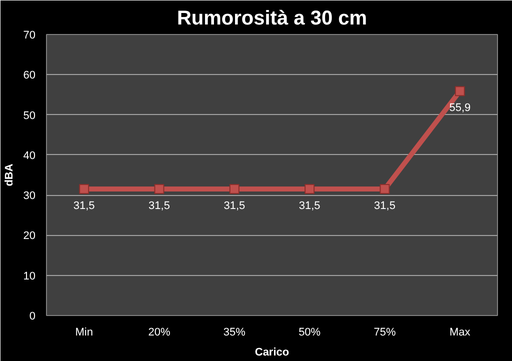 This screenshot has height=361, width=512. Describe the element at coordinates (29, 276) in the screenshot. I see `y-tick-label: 10` at that location.